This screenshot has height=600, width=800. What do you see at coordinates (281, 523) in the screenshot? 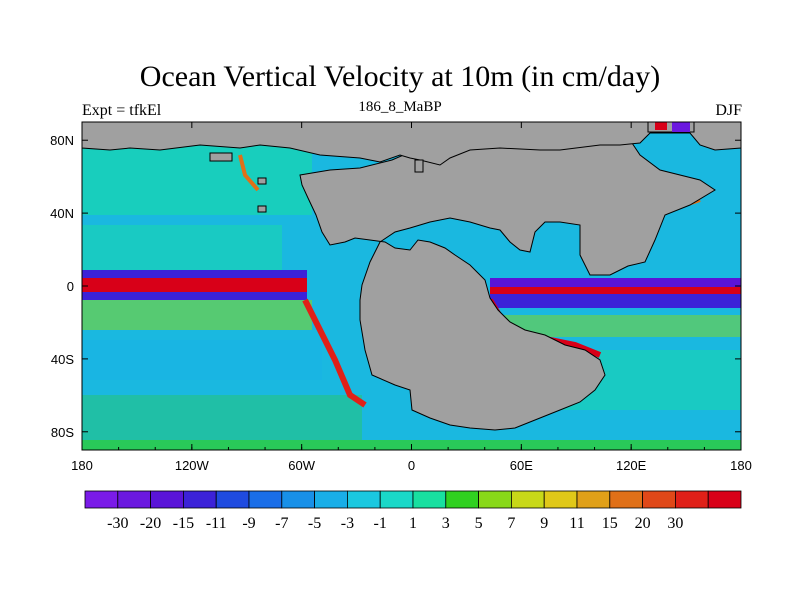
I see `colorbar-label: -7` at bounding box center [281, 523].